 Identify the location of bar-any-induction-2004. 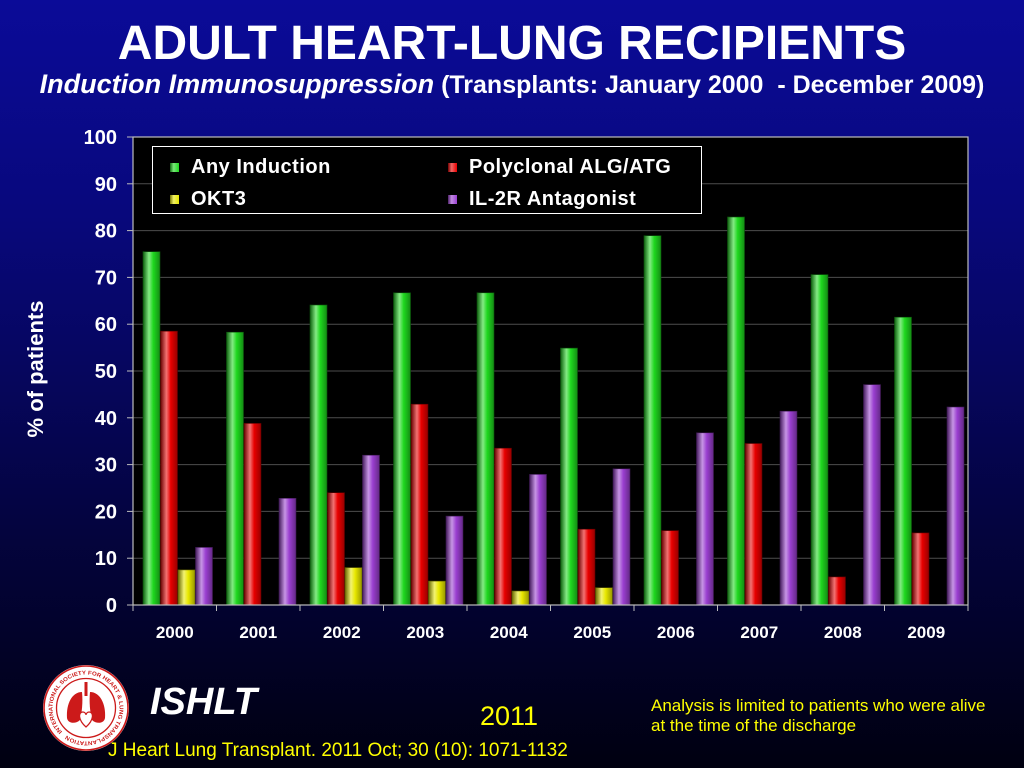
(485, 449).